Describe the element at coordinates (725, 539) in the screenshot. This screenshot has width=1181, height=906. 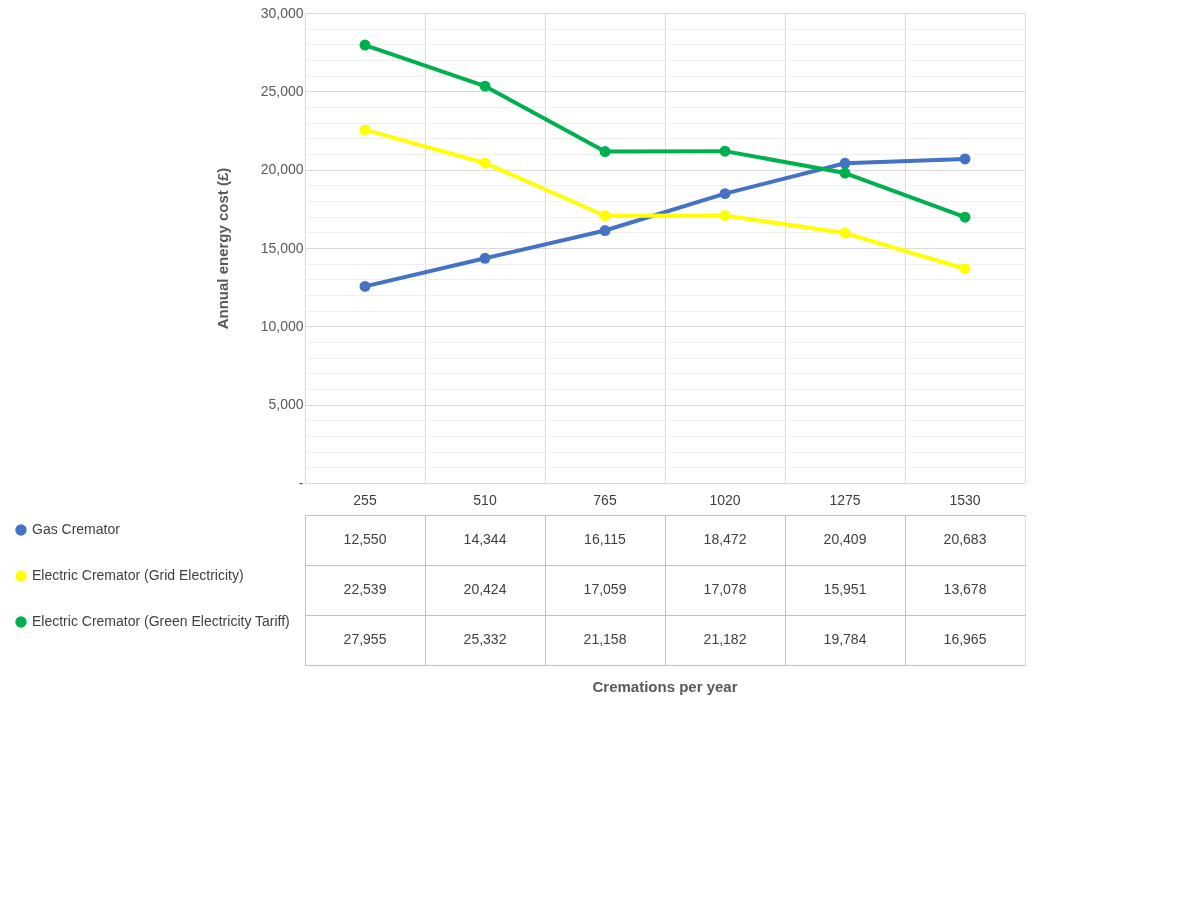
I see `data-label: 18,472` at that location.